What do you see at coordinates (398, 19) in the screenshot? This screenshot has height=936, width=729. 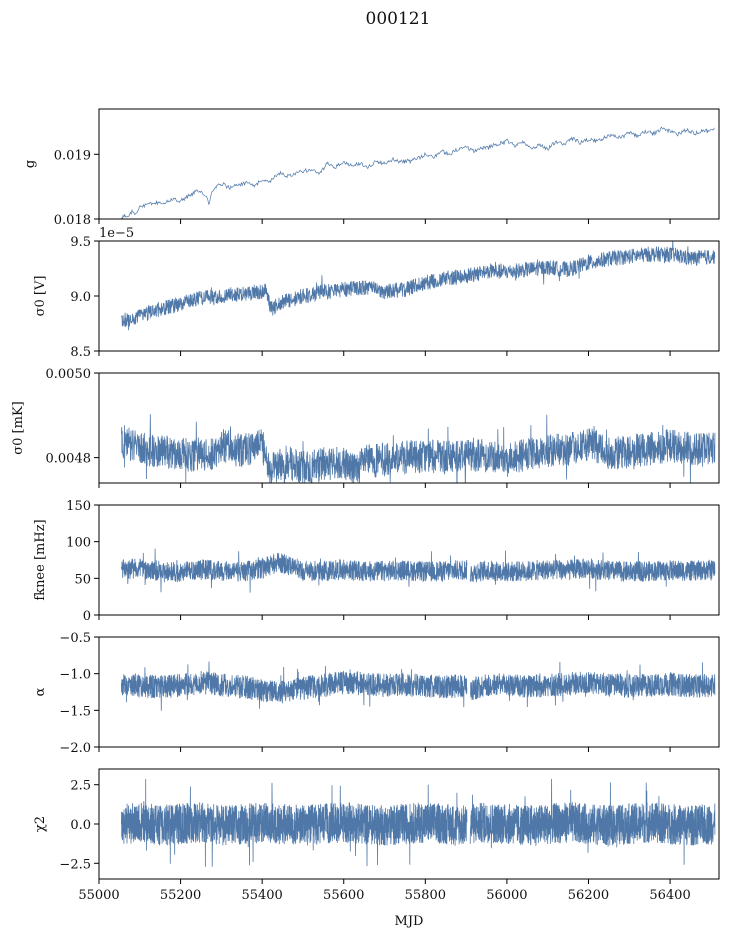 I see `figure-title: 000121` at bounding box center [398, 19].